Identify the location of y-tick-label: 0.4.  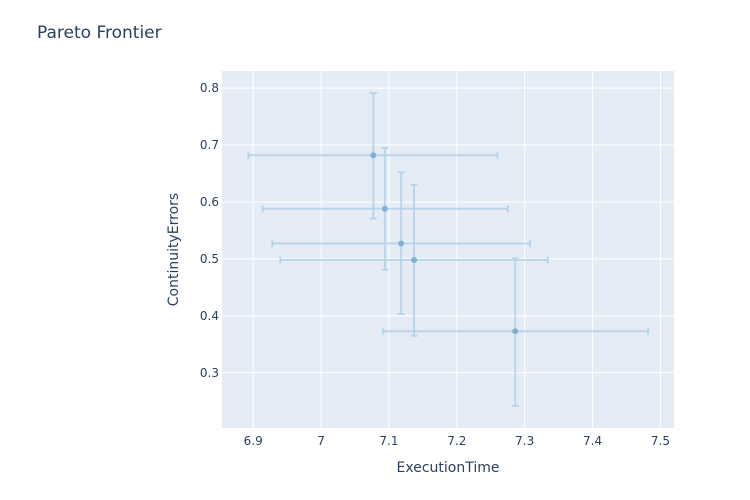
(209, 316).